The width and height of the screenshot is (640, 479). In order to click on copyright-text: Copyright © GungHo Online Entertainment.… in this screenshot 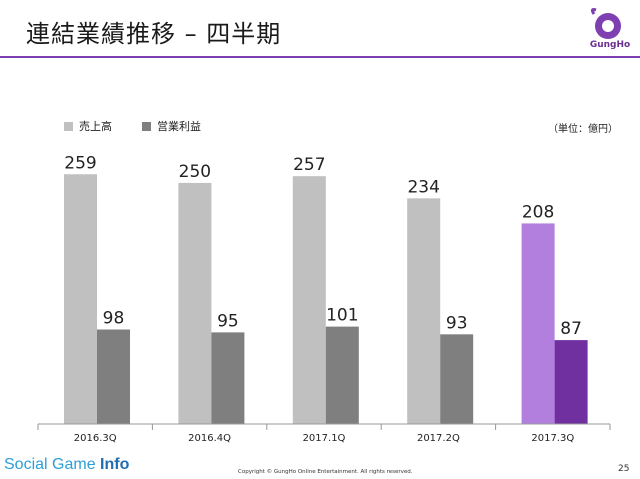, I will do `click(325, 472)`.